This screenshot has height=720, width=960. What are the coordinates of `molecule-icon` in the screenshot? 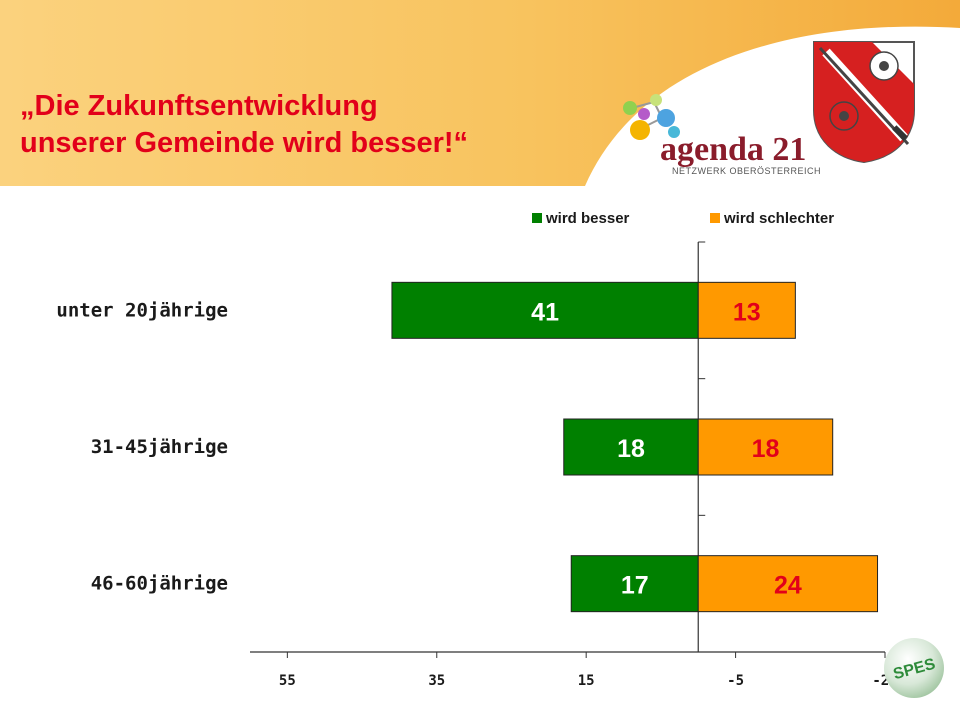 It's located at (651, 117).